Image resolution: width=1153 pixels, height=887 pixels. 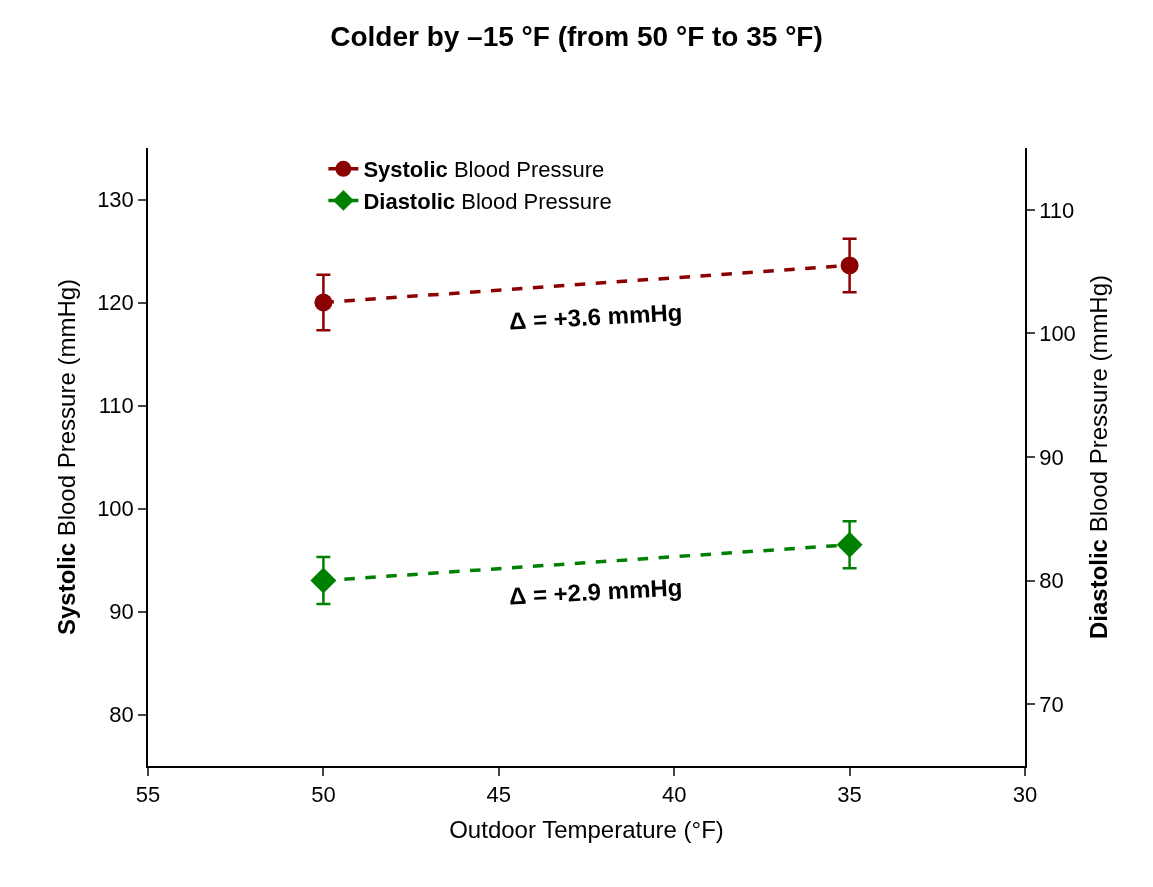 What do you see at coordinates (595, 591) in the screenshot?
I see `annotation: Δ = +2.9 mmHg` at bounding box center [595, 591].